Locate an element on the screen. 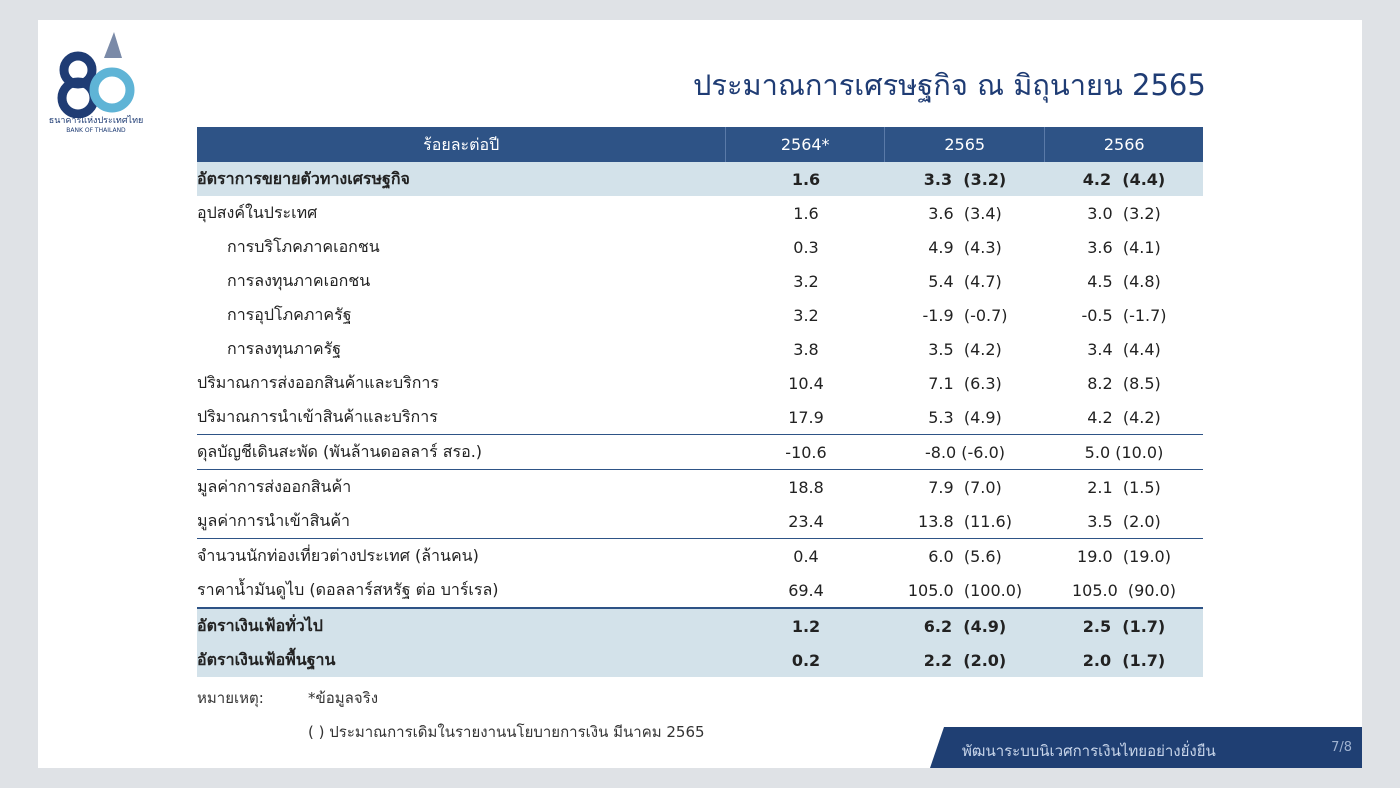 The width and height of the screenshot is (1400, 788). value-cell: 0.4 is located at coordinates (806, 556).